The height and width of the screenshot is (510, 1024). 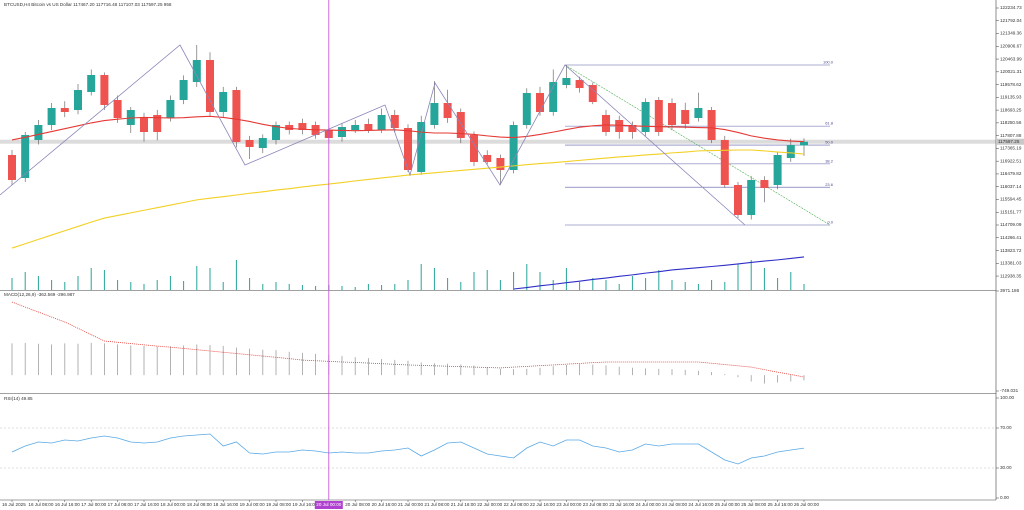 What do you see at coordinates (829, 123) in the screenshot?
I see `fib-label: 61.8` at bounding box center [829, 123].